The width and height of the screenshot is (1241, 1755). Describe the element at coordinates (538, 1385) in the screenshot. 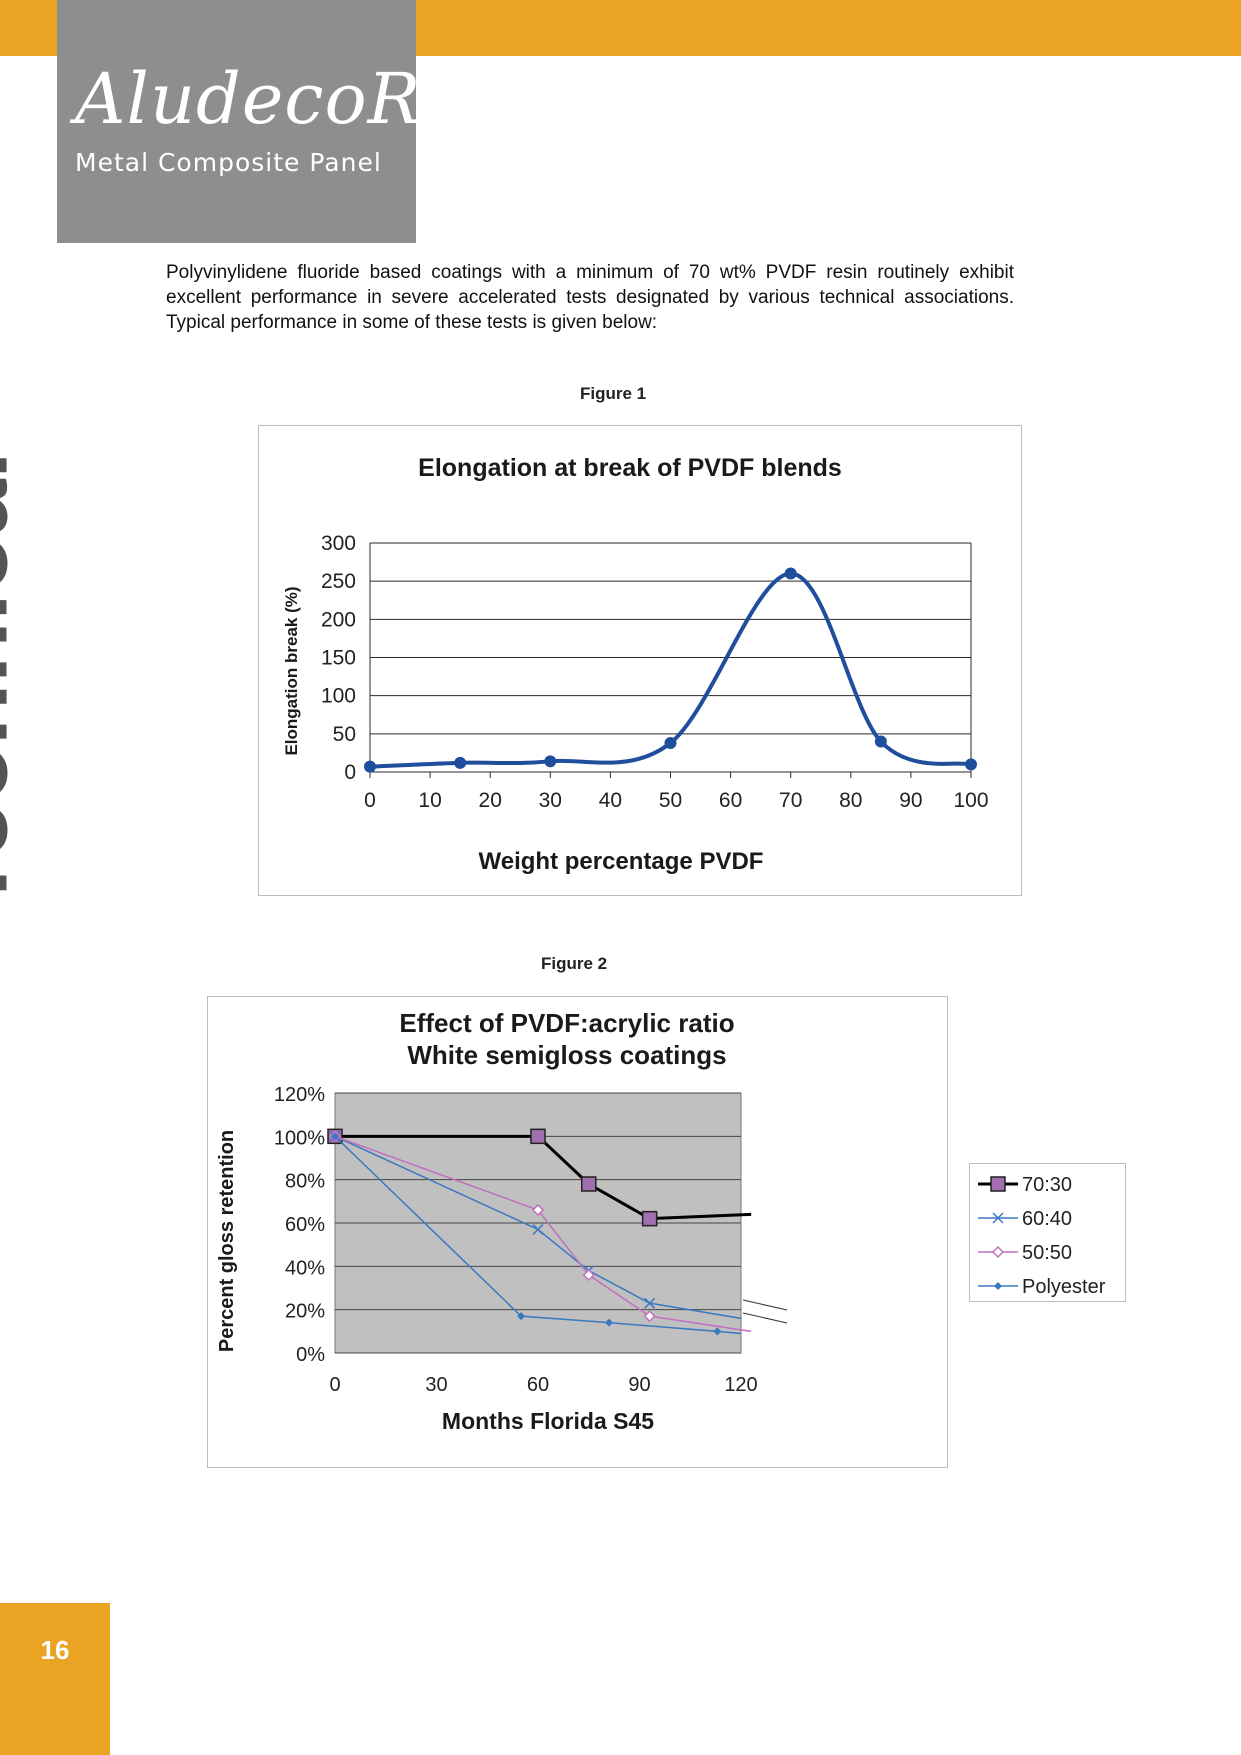

I see `chart2-x-tick-label: 60` at that location.